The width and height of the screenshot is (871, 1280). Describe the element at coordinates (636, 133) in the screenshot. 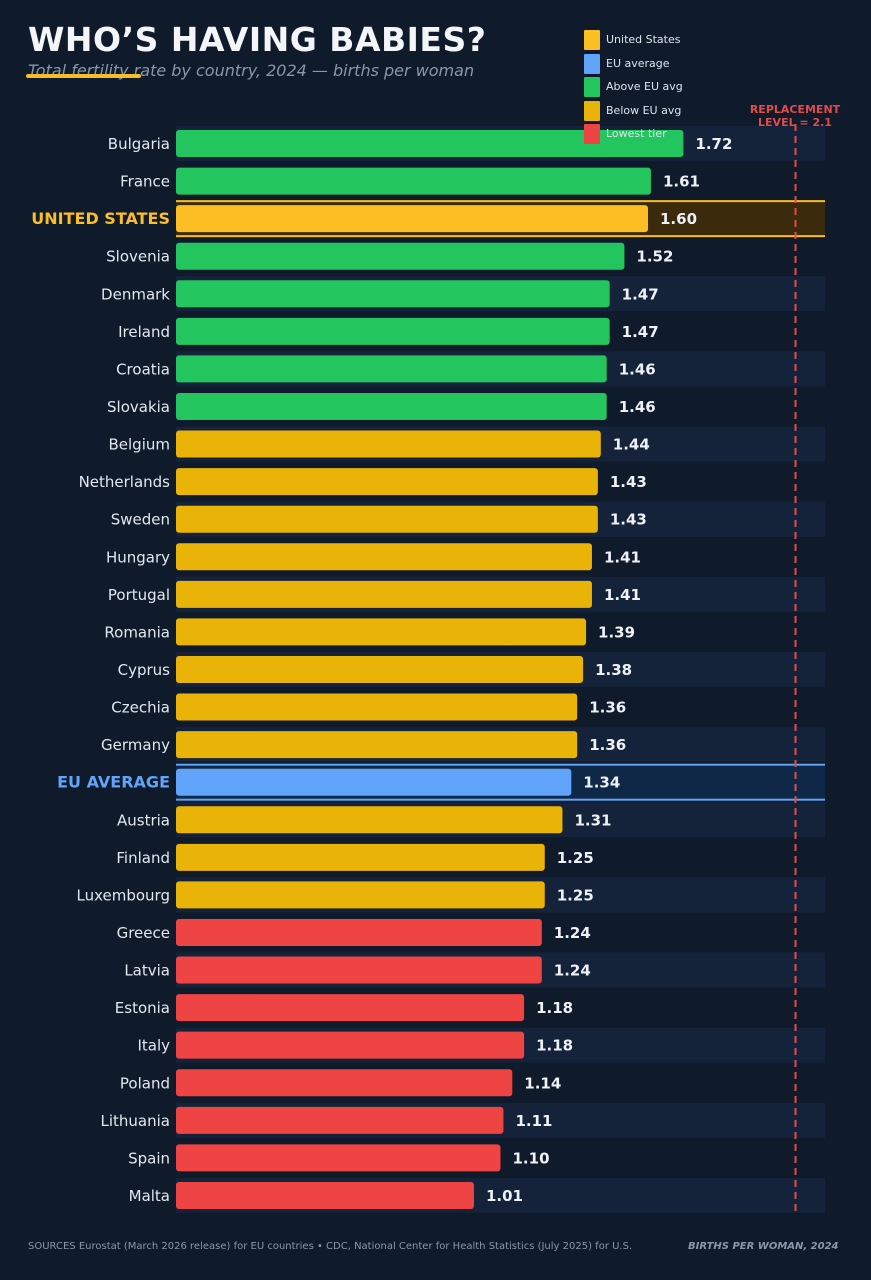

I see `legend-label: Lowest tier` at that location.